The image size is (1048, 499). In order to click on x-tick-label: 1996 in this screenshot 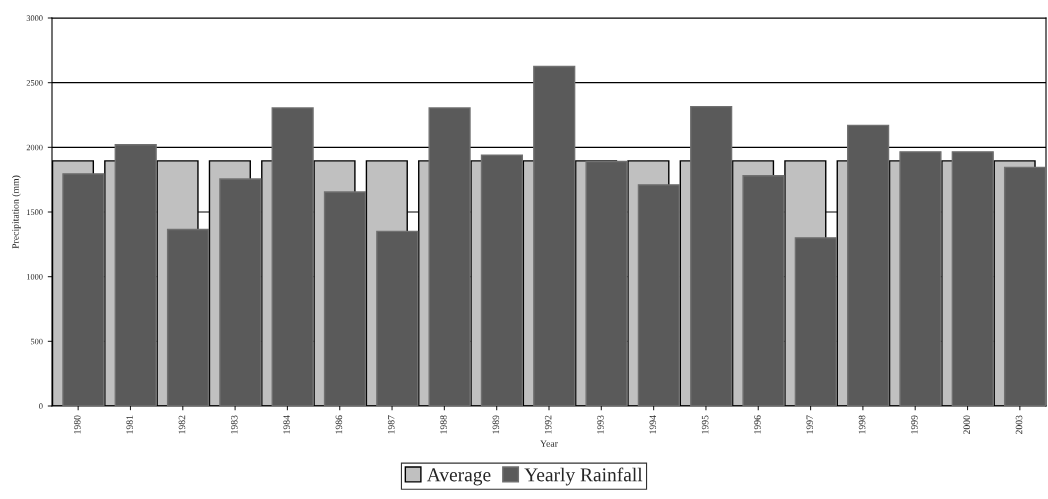, I will do `click(757, 424)`.